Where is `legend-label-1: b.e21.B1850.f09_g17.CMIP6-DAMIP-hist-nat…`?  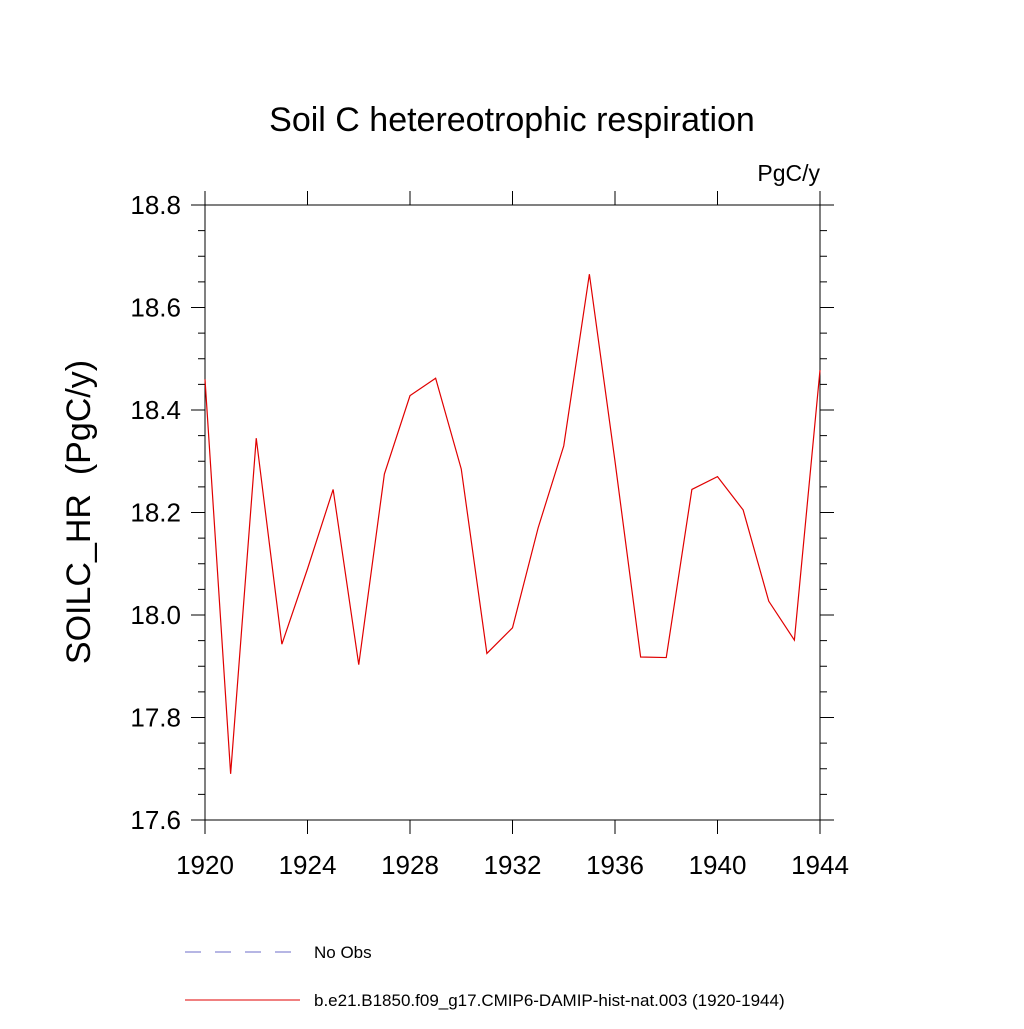
legend-label-1: b.e21.B1850.f09_g17.CMIP6-DAMIP-hist-nat… is located at coordinates (549, 1000).